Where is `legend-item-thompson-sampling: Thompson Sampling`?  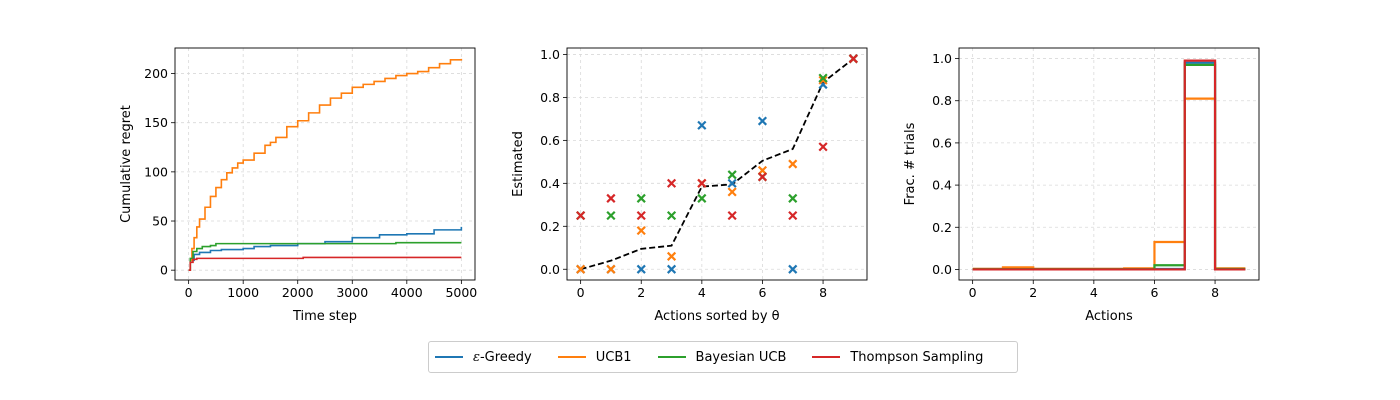
legend-item-thompson-sampling: Thompson Sampling is located at coordinates (897, 357).